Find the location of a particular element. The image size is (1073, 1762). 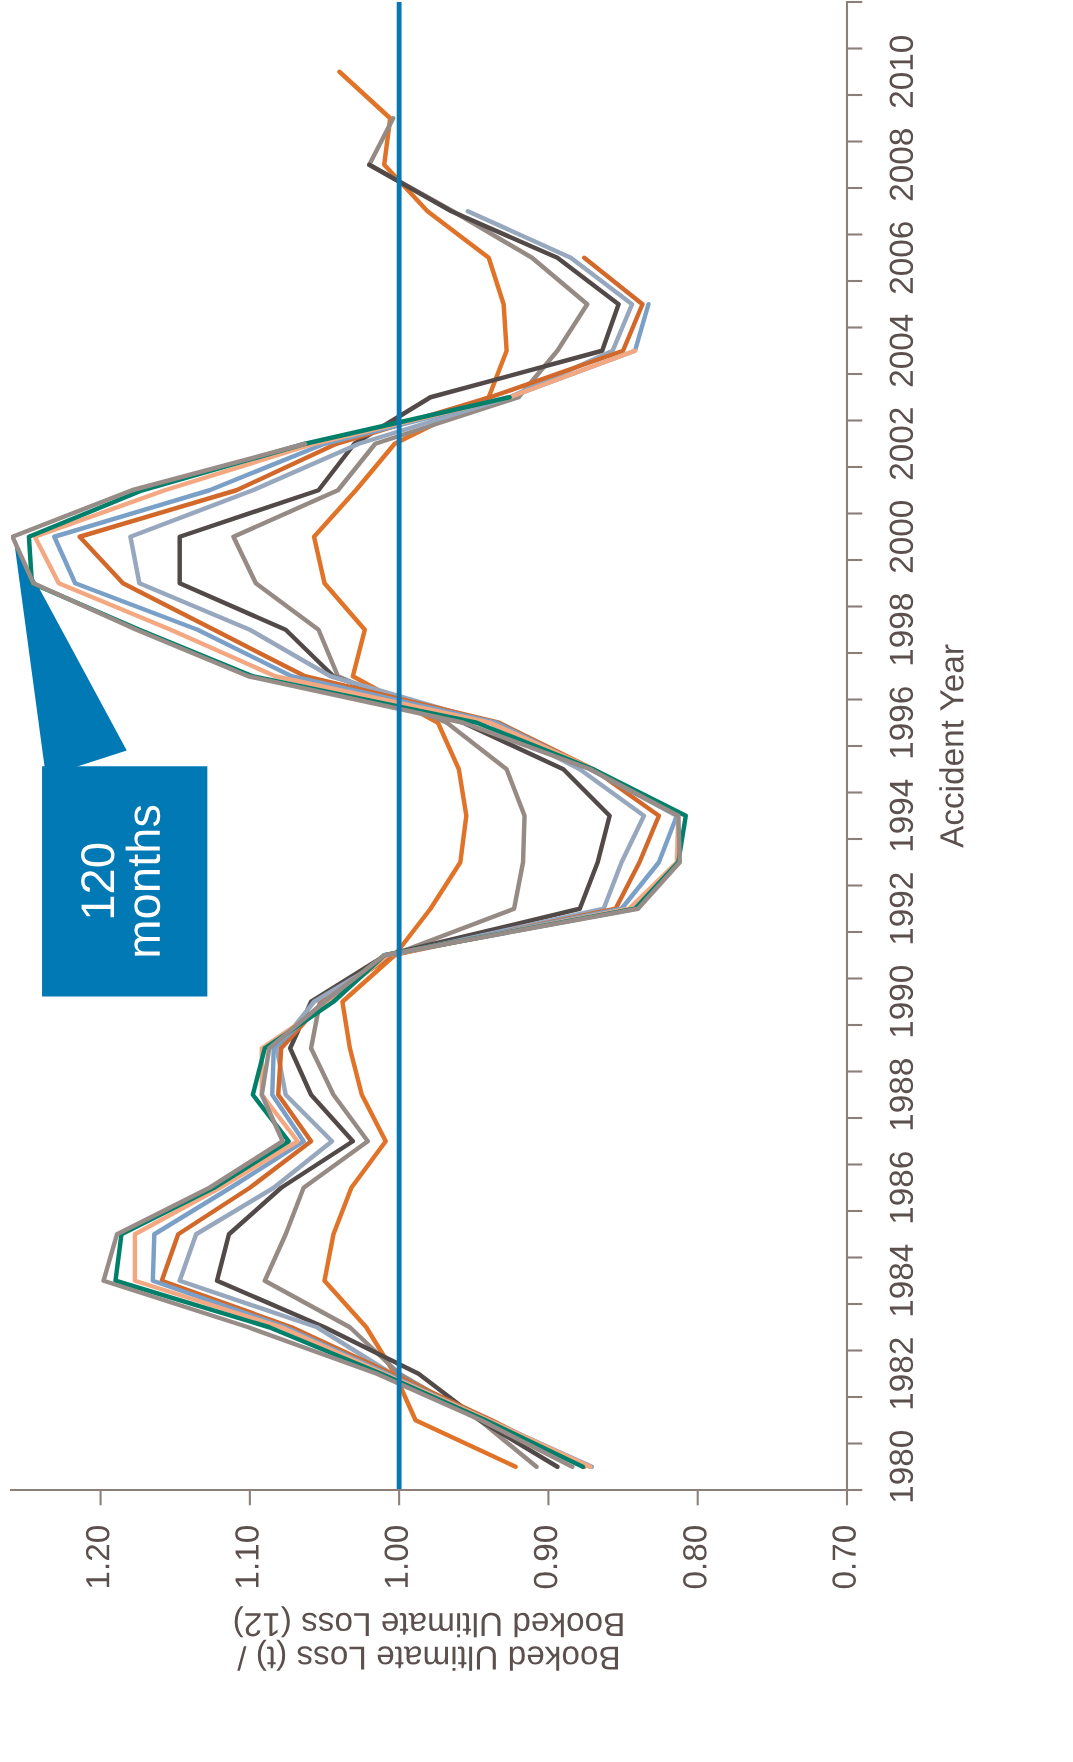

y-tick-label: 2002 is located at coordinates (901, 444).